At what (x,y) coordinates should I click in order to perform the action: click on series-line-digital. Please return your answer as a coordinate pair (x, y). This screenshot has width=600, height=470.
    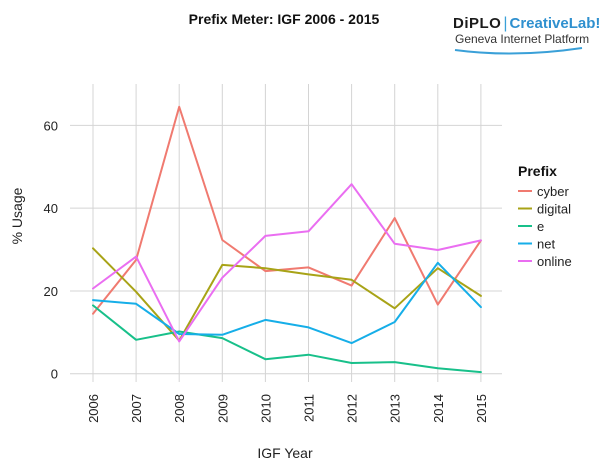
    Looking at the image, I should click on (287, 294).